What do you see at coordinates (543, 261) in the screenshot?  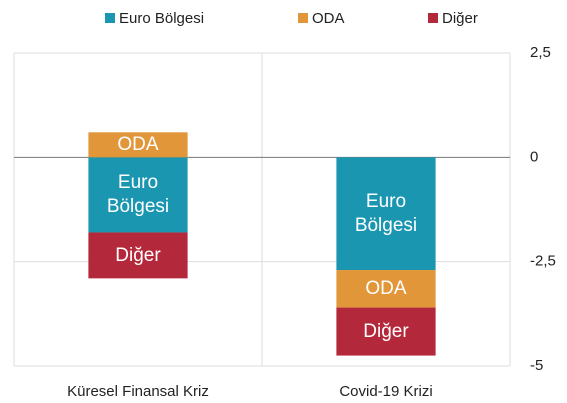 I see `y-tick-label: -2,5` at bounding box center [543, 261].